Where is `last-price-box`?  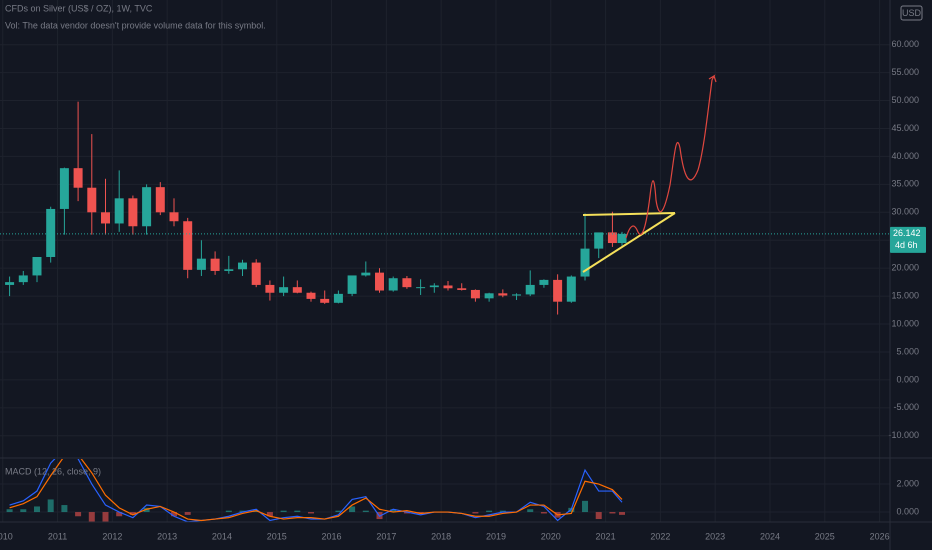
last-price-box is located at coordinates (908, 239).